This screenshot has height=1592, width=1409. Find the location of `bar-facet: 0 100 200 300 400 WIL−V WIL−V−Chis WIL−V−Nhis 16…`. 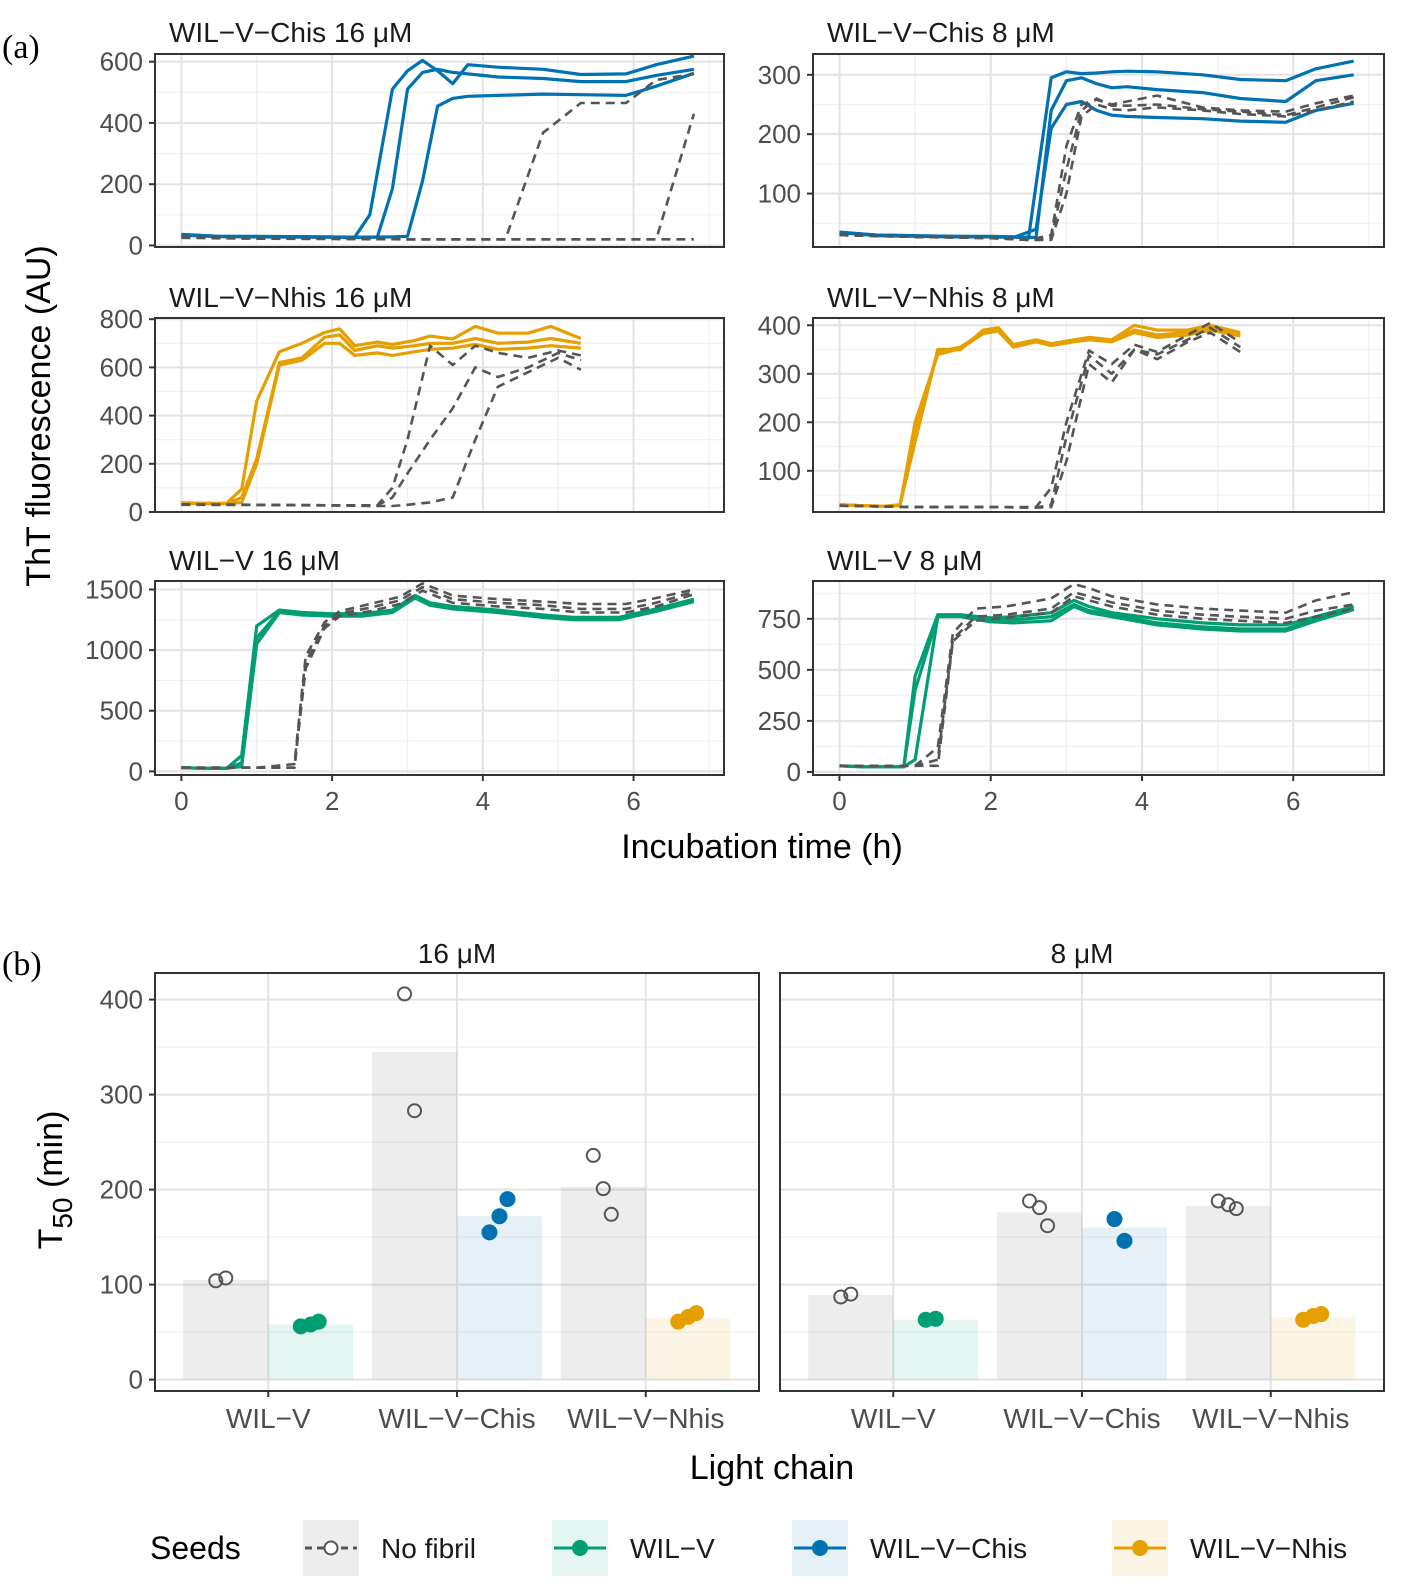

bar-facet: 0 100 200 300 400 WIL−V WIL−V−Chis WIL−V−Nhis 16… is located at coordinates (430, 1186).